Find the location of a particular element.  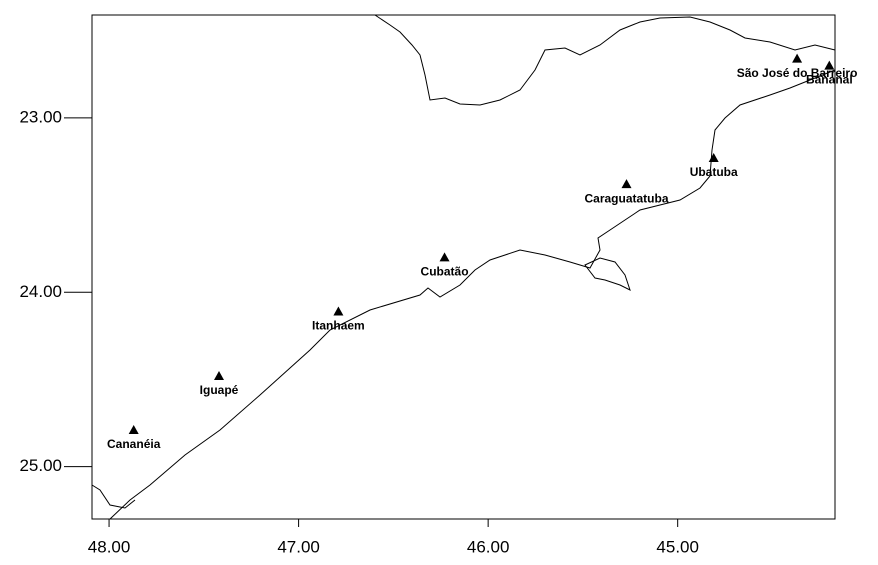

station-label: Iguapé is located at coordinates (219, 390).